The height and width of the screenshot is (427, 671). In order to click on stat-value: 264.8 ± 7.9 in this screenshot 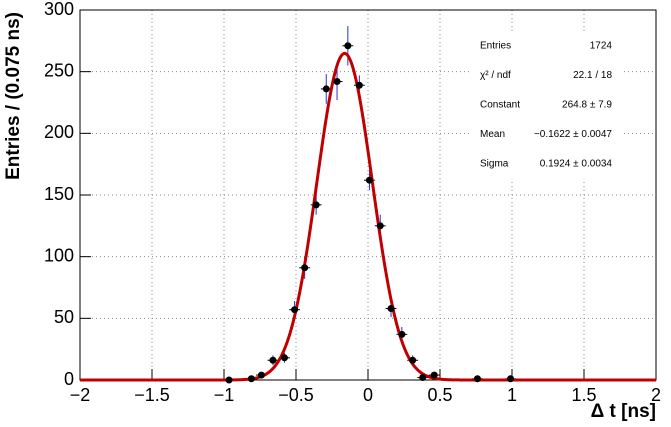, I will do `click(587, 105)`.